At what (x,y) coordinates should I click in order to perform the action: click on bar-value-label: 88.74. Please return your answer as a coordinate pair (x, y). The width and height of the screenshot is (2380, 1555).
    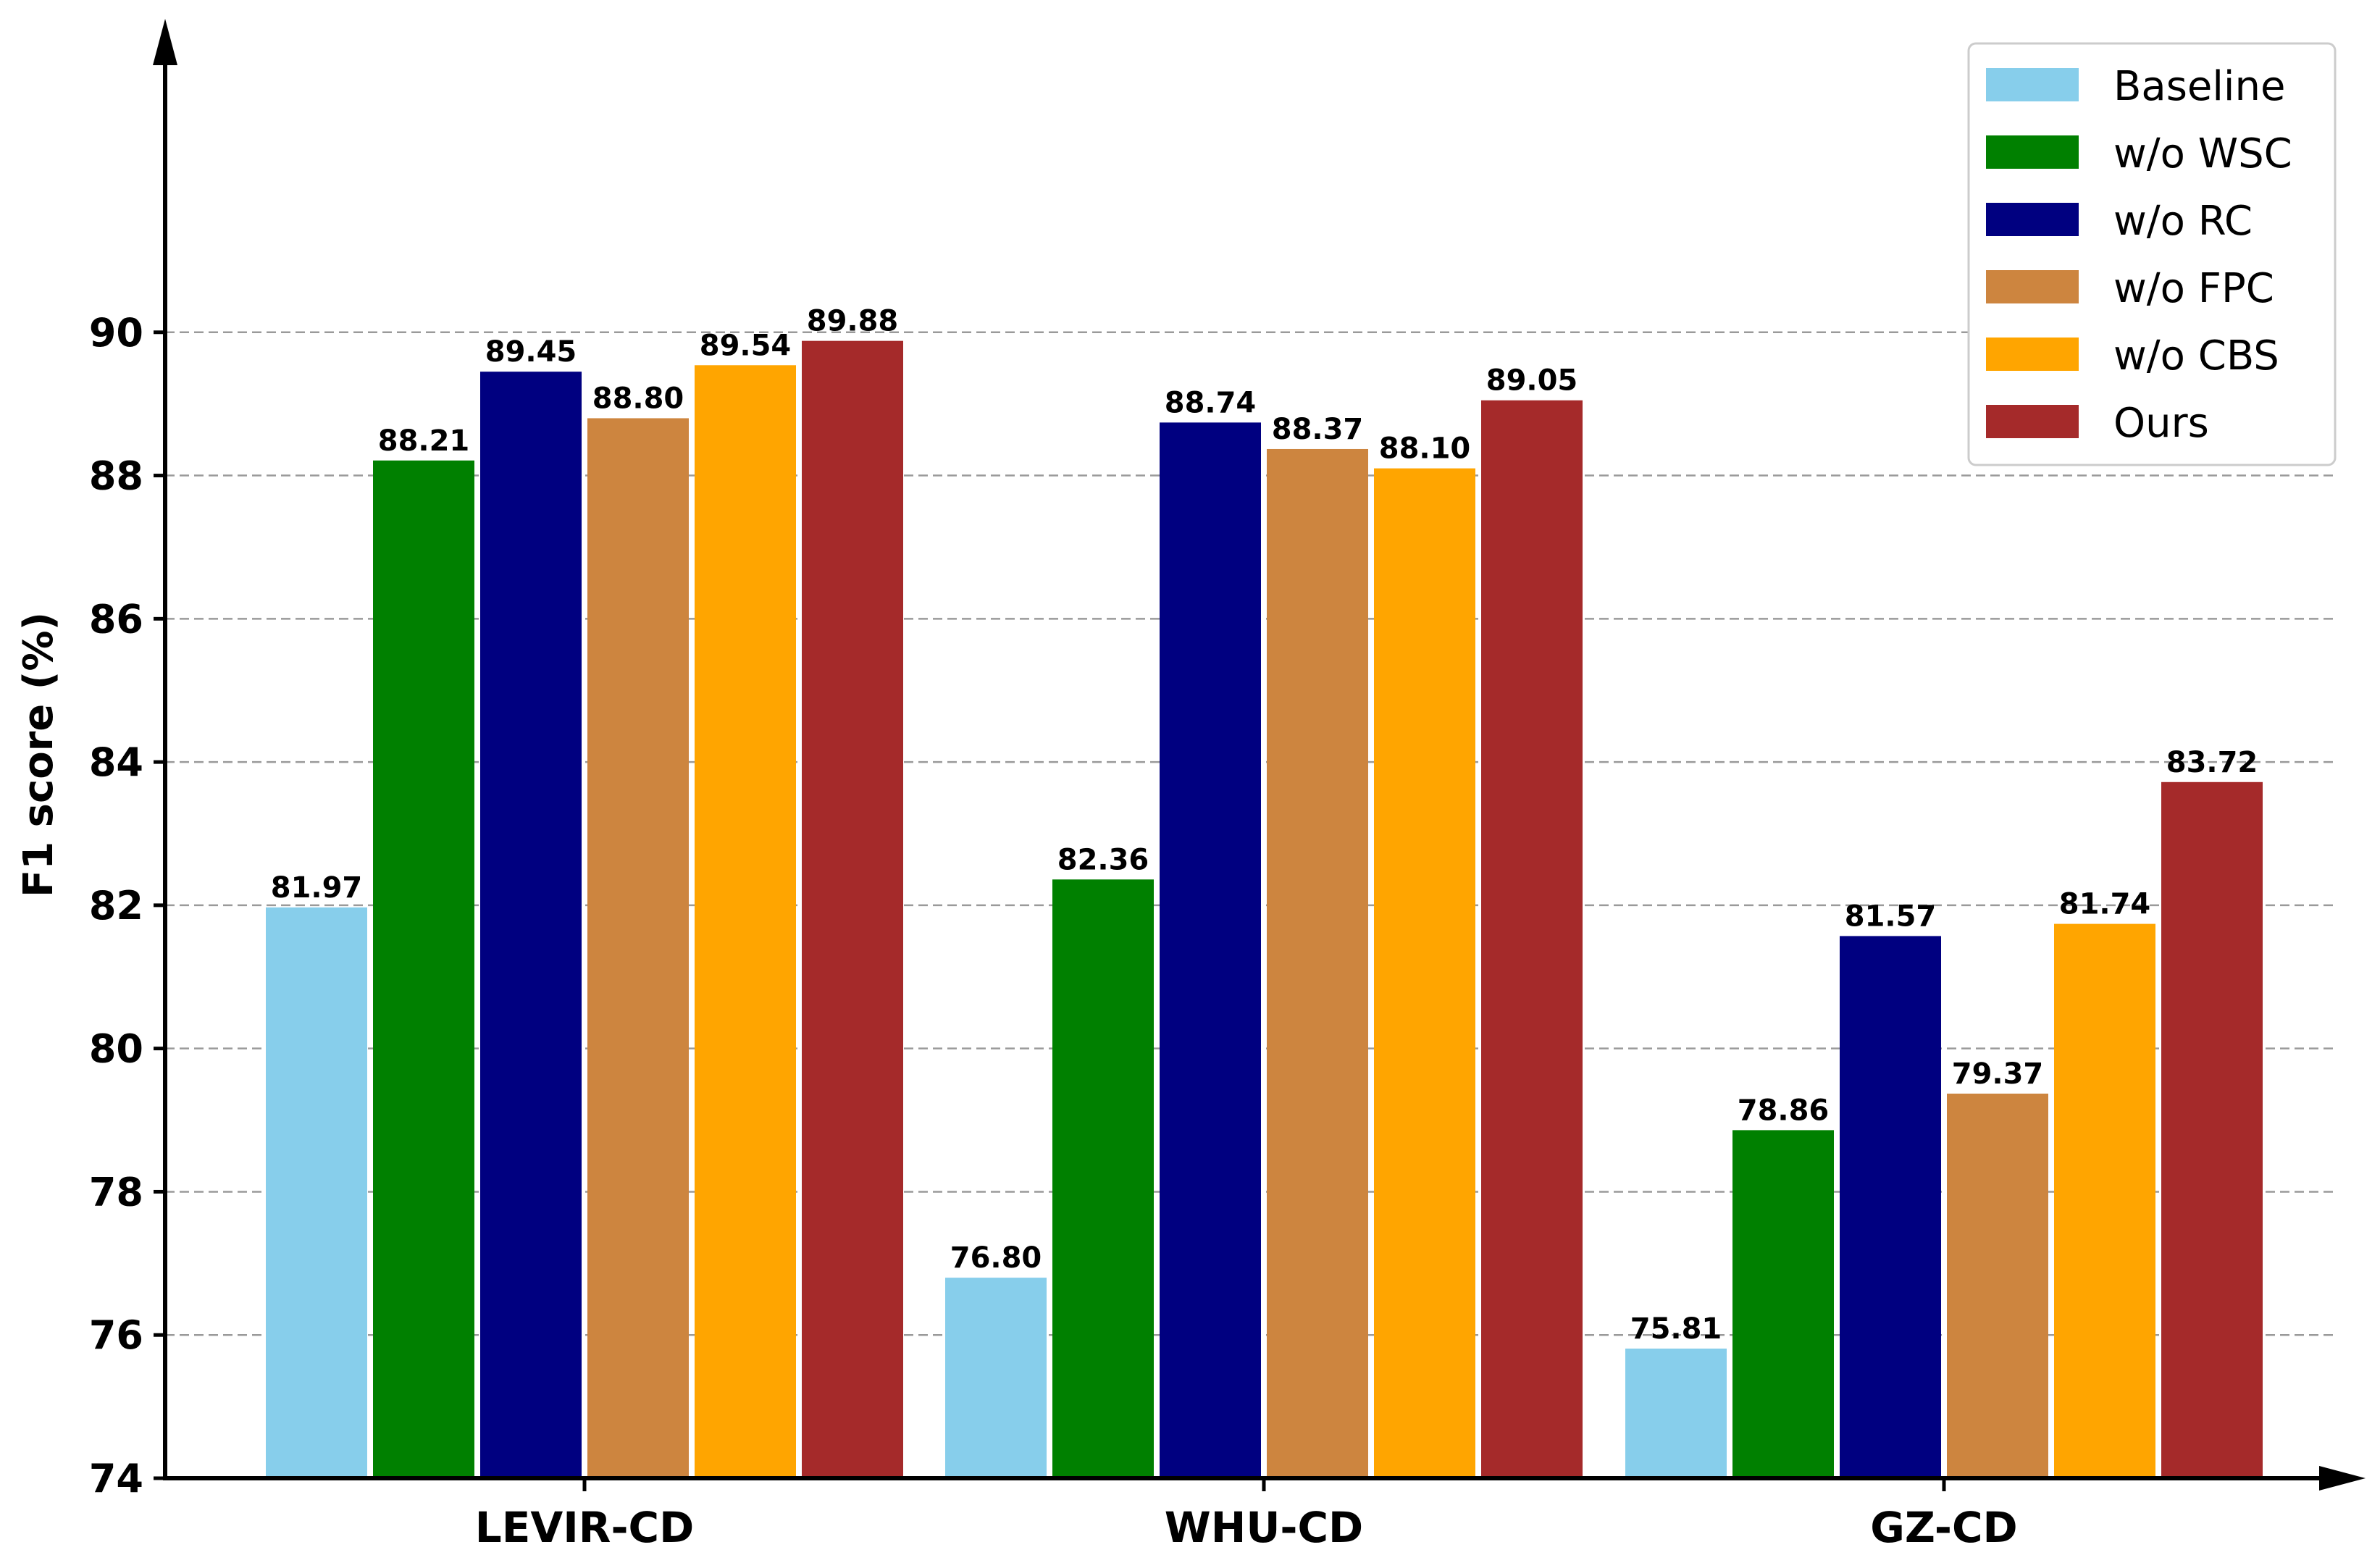
    Looking at the image, I should click on (1211, 403).